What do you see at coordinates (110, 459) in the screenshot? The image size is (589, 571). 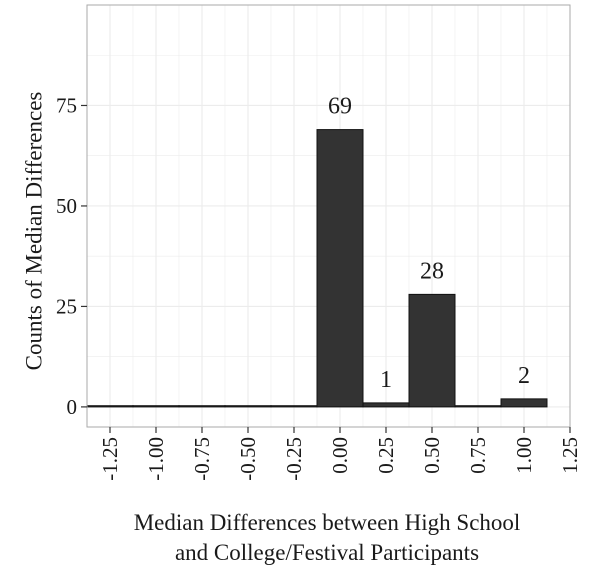 I see `x-tick-label: -1.25` at bounding box center [110, 459].